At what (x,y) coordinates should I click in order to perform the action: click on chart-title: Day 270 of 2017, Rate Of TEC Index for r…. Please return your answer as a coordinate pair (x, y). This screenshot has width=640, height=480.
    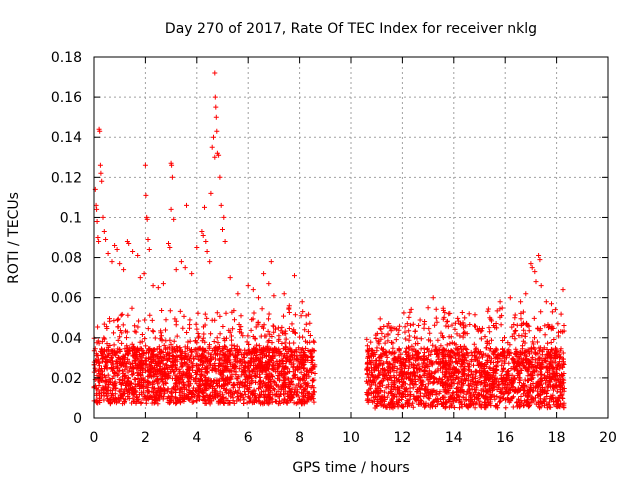
    Looking at the image, I should click on (351, 29).